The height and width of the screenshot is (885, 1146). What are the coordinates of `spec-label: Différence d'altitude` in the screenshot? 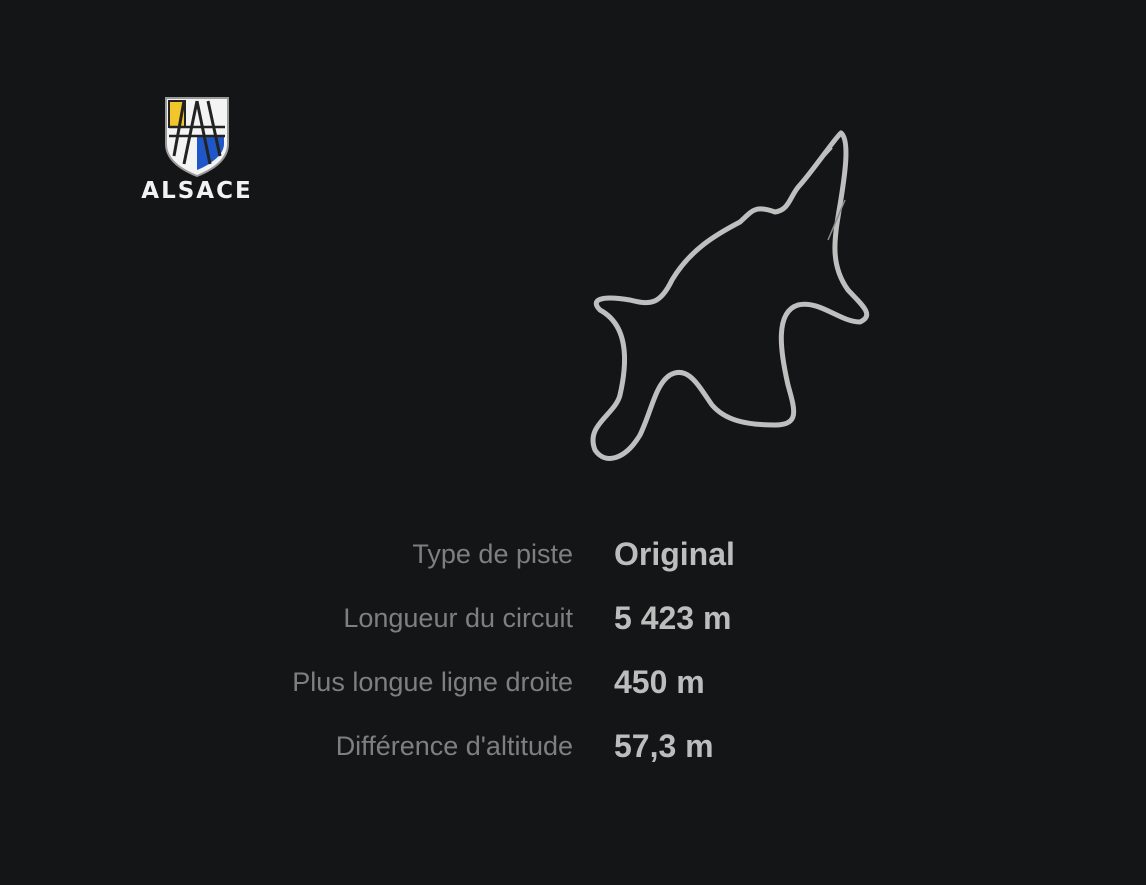 It's located at (454, 746).